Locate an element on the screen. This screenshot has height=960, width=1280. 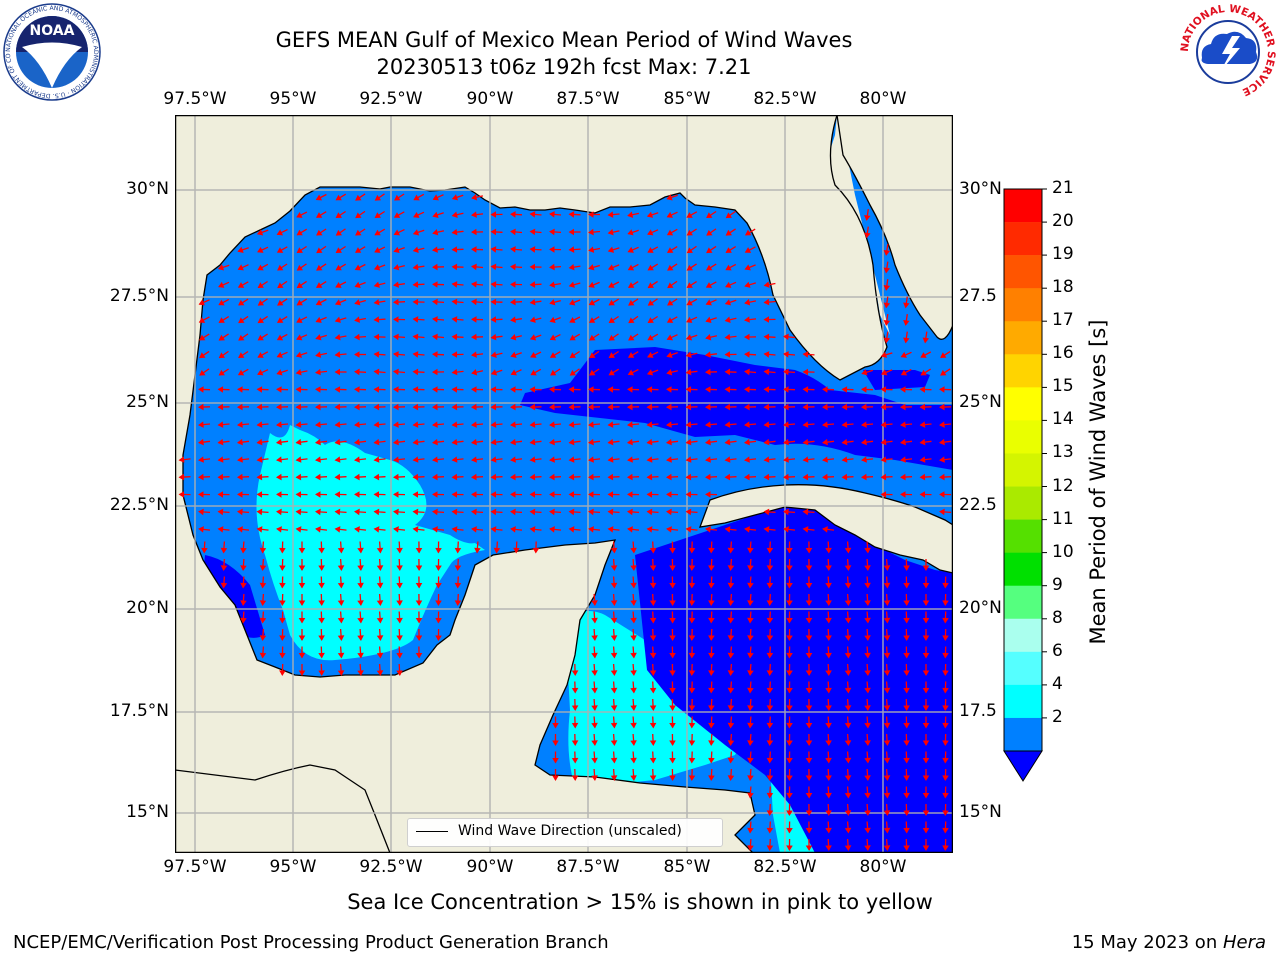
lat-tick-label: 17.5°N is located at coordinates (139, 711).